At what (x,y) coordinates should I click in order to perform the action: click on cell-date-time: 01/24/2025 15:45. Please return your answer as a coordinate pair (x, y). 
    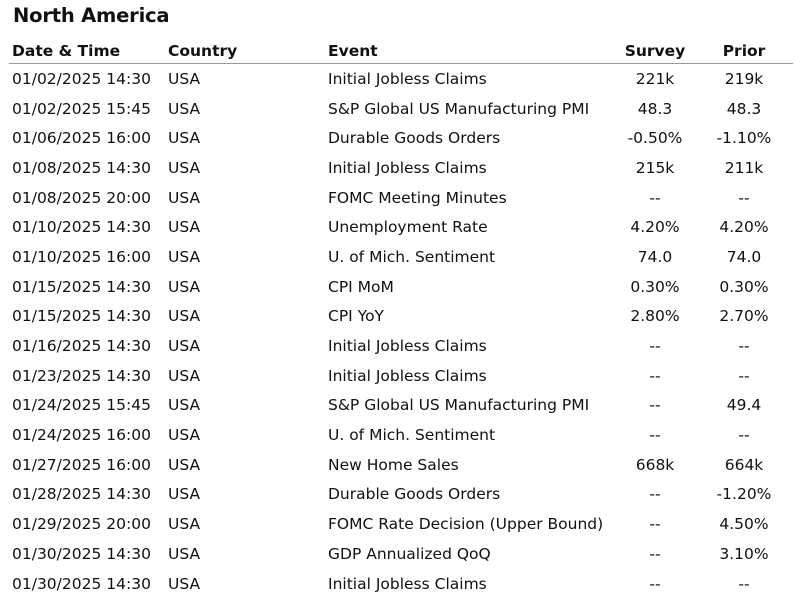
    Looking at the image, I should click on (81, 405).